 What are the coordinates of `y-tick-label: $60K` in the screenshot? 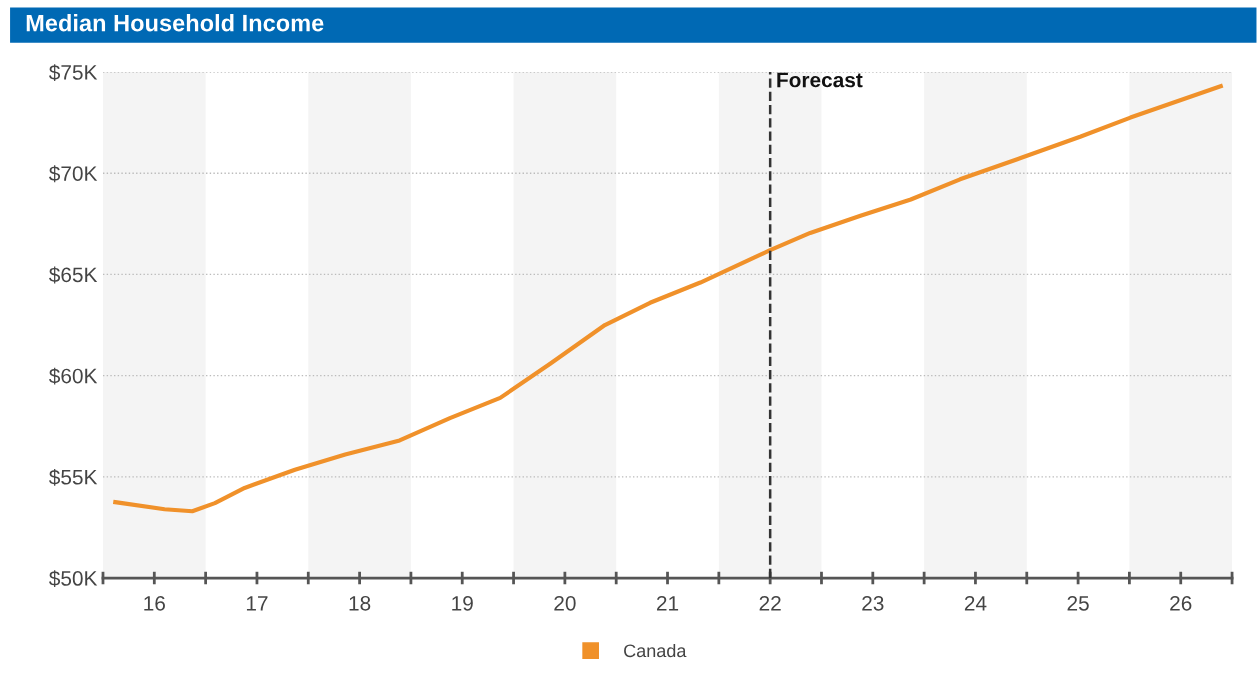 It's located at (73, 376).